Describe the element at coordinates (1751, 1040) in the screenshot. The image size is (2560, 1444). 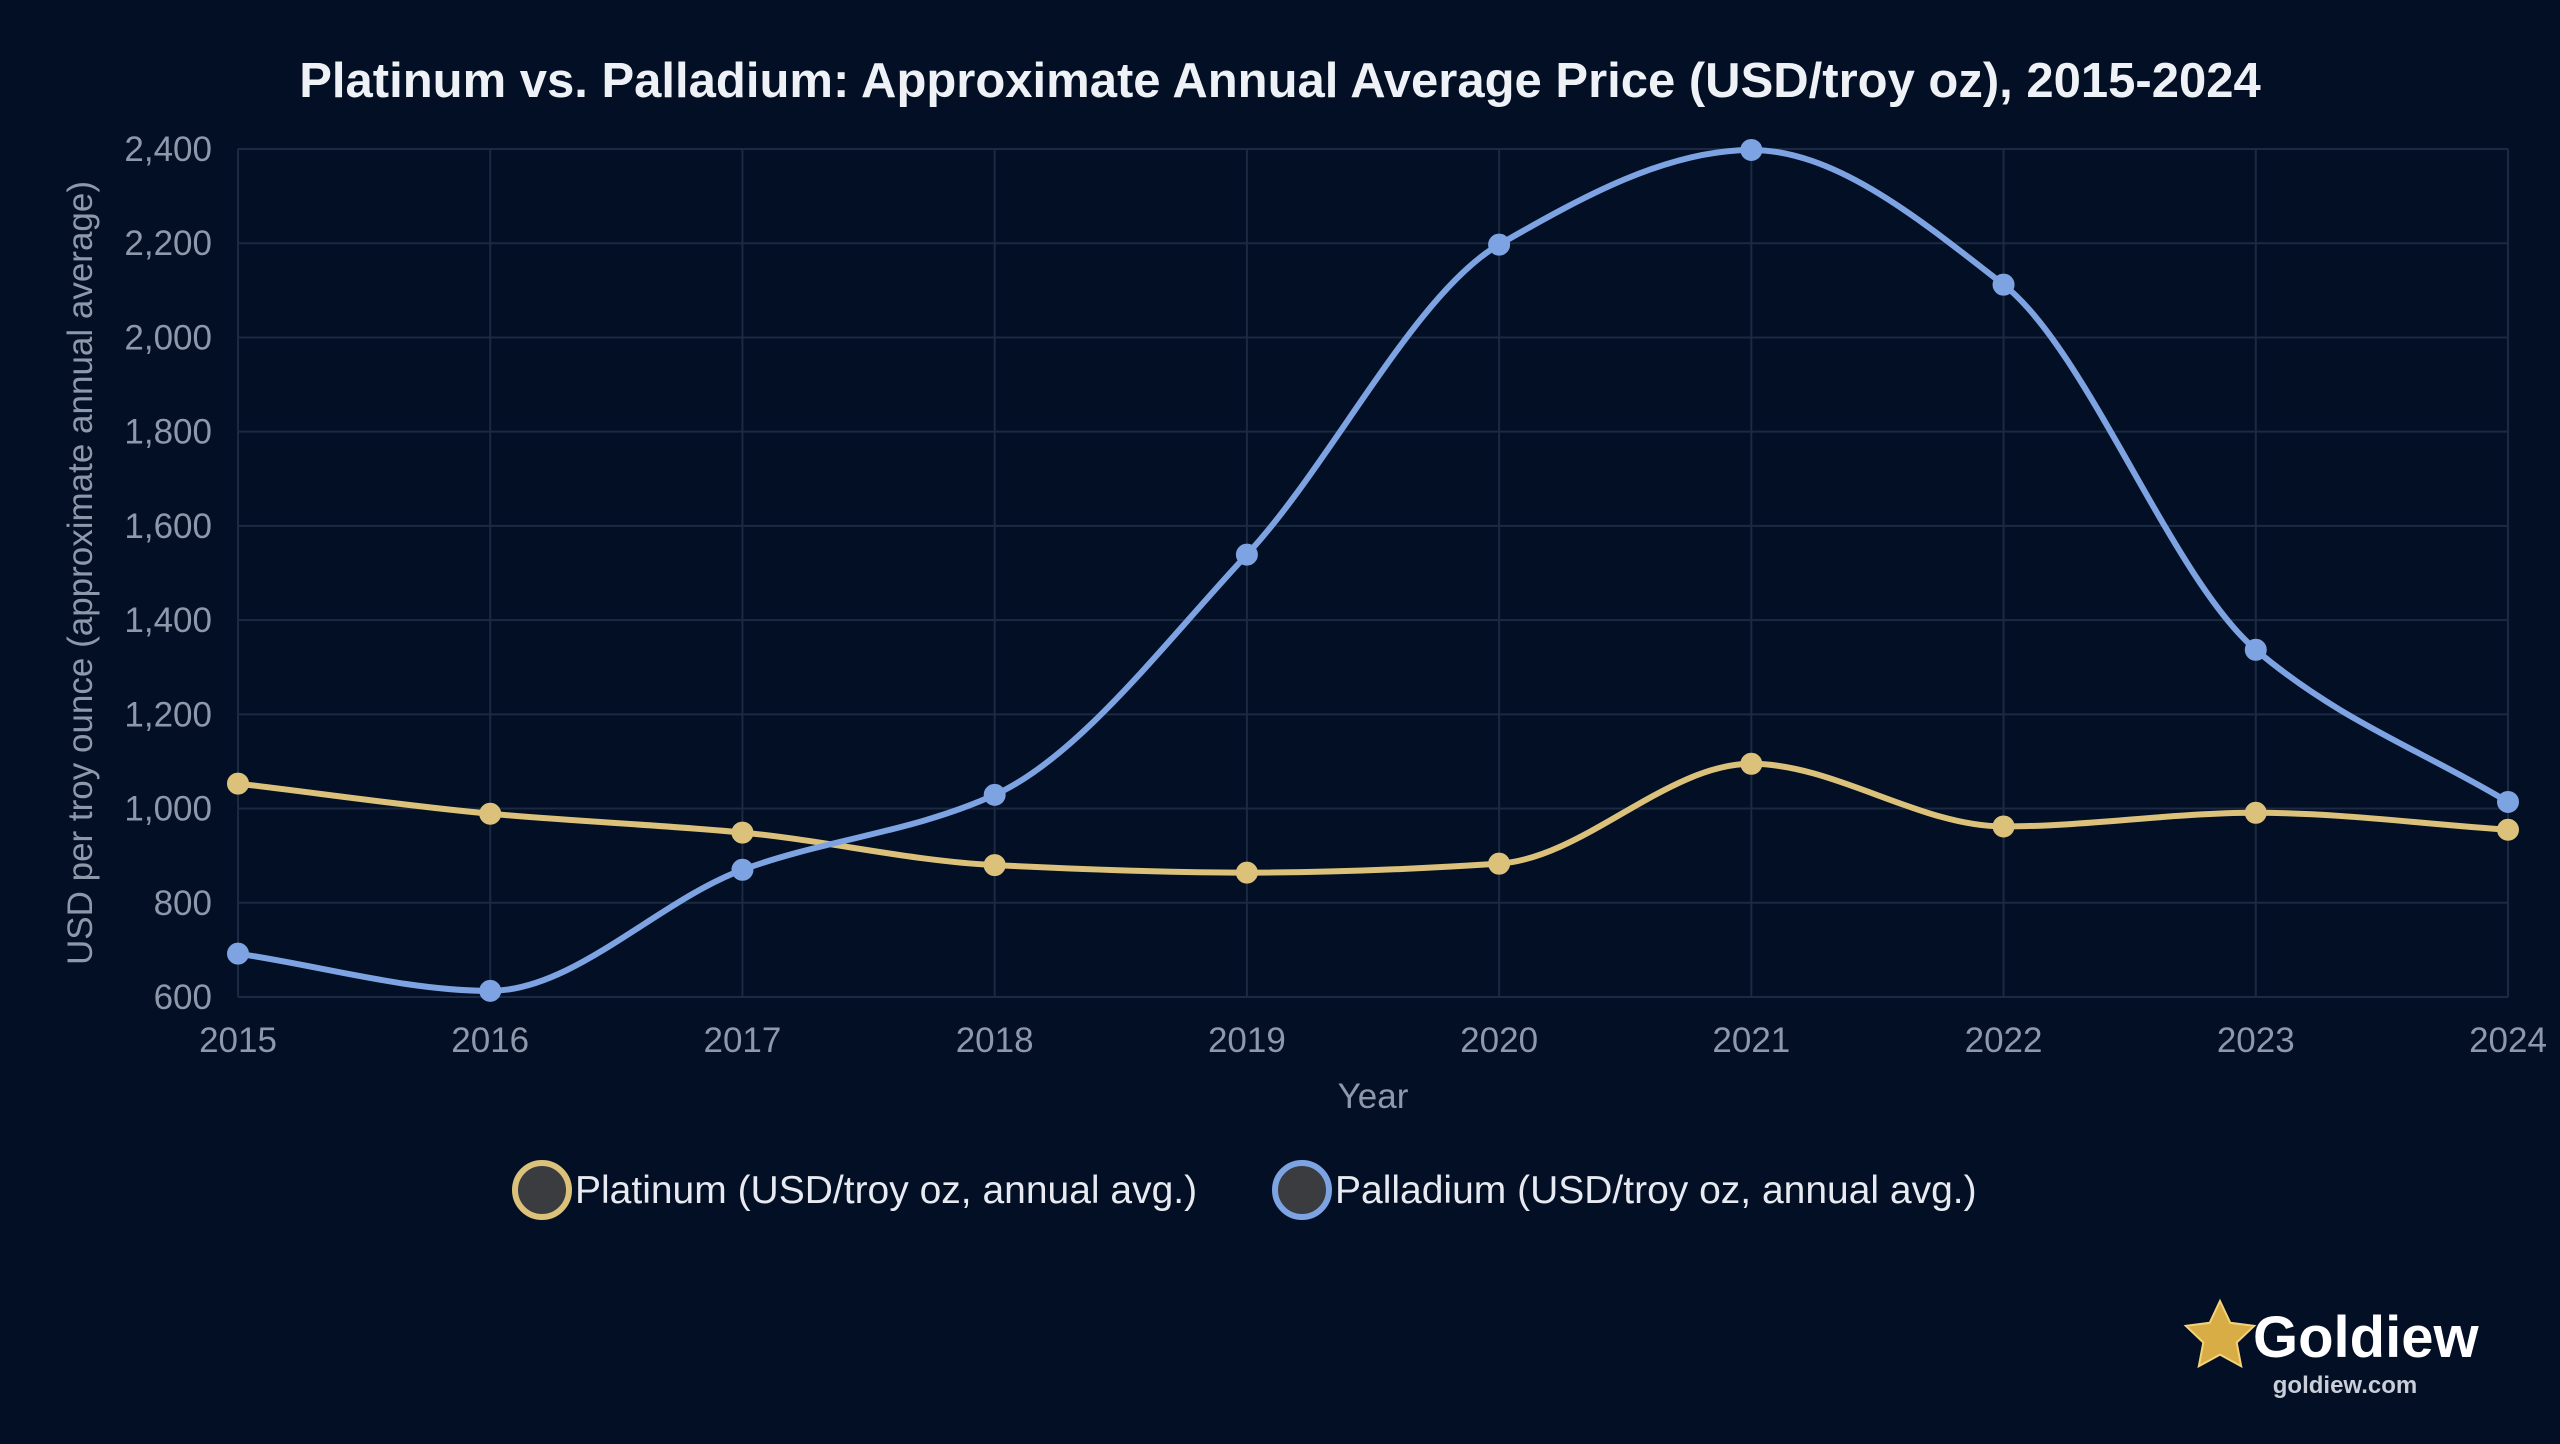
I see `x-tick-label: 2021` at that location.